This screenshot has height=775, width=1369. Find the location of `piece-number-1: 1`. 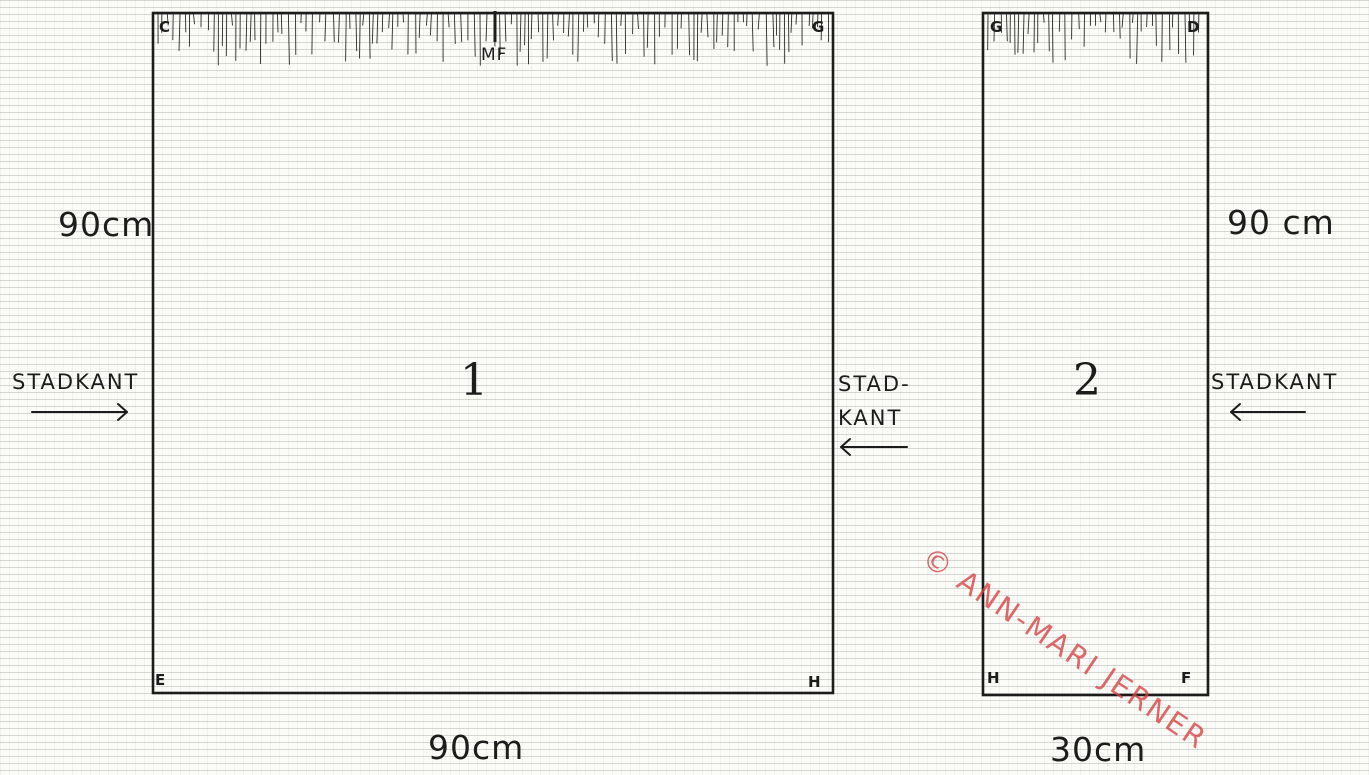

piece-number-1: 1 is located at coordinates (474, 380).